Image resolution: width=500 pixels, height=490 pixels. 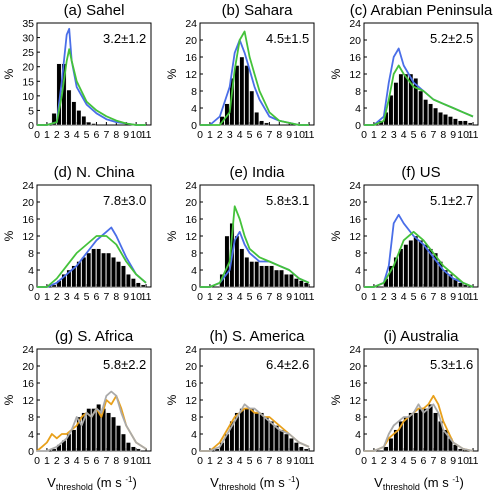 What do you see at coordinates (419, 482) in the screenshot?
I see `x-axis-label: Vthreshold (m s -1)` at bounding box center [419, 482].